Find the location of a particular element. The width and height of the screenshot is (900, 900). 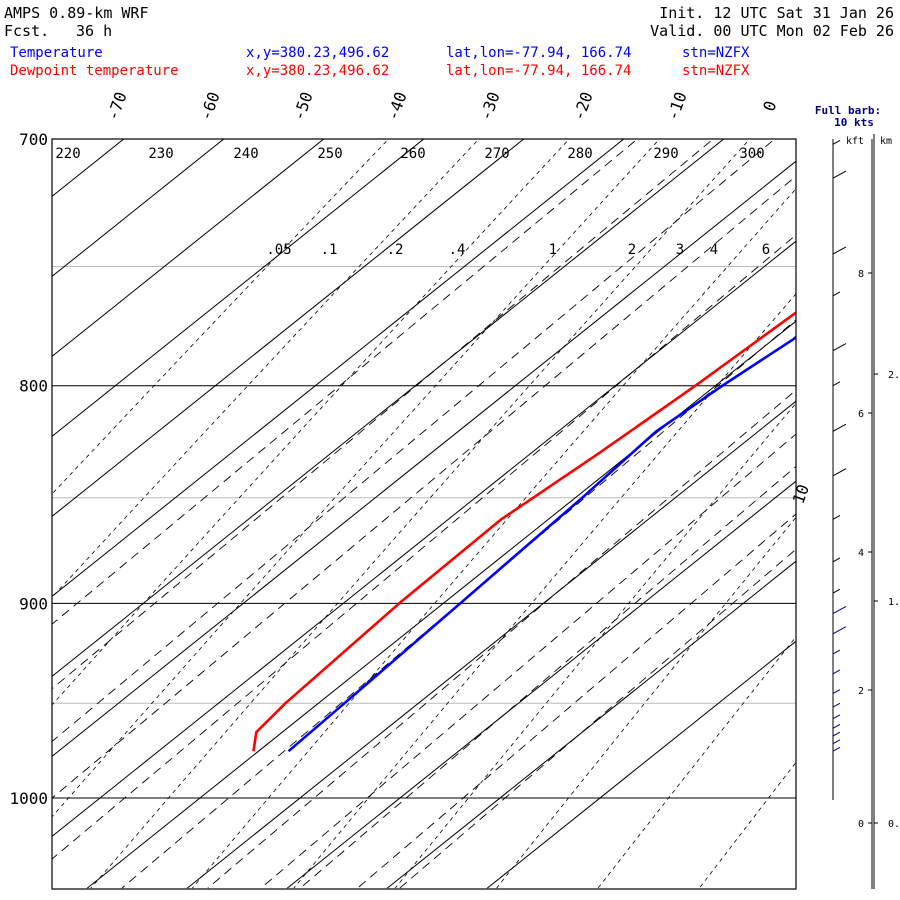

theta-label: 250 is located at coordinates (329, 154).